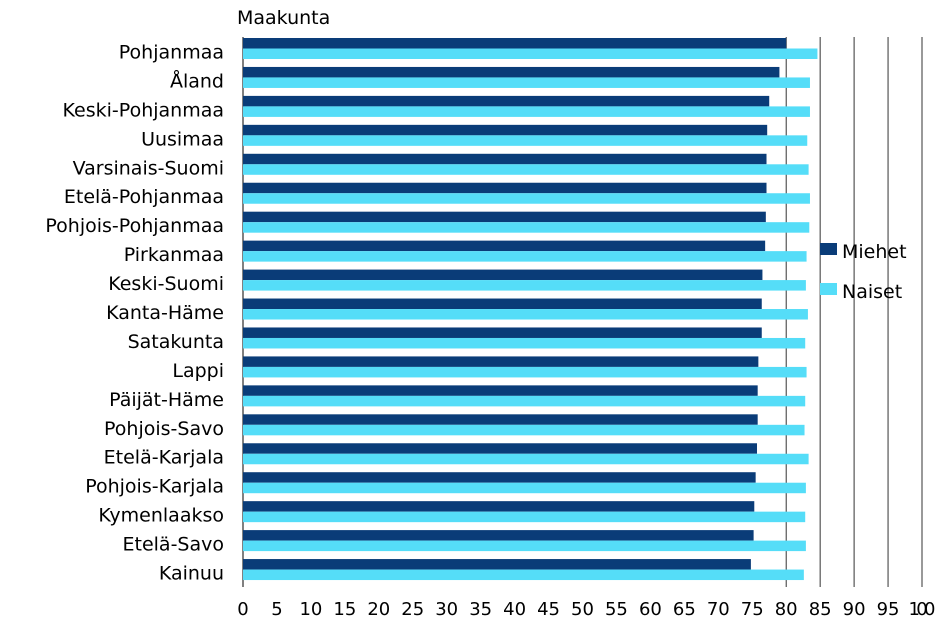 This screenshot has width=947, height=641. What do you see at coordinates (874, 252) in the screenshot?
I see `legend-label-miehet: Miehet` at bounding box center [874, 252].